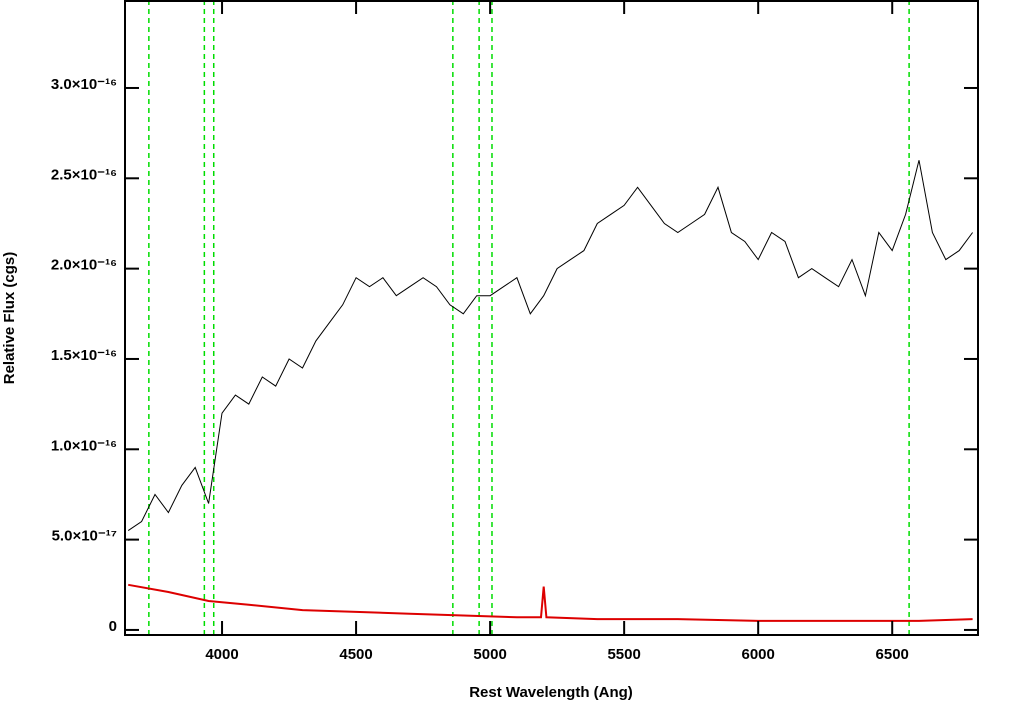 The height and width of the screenshot is (706, 1020). I want to click on y-tick-label: 2.0×10⁻¹⁶, so click(84, 265).